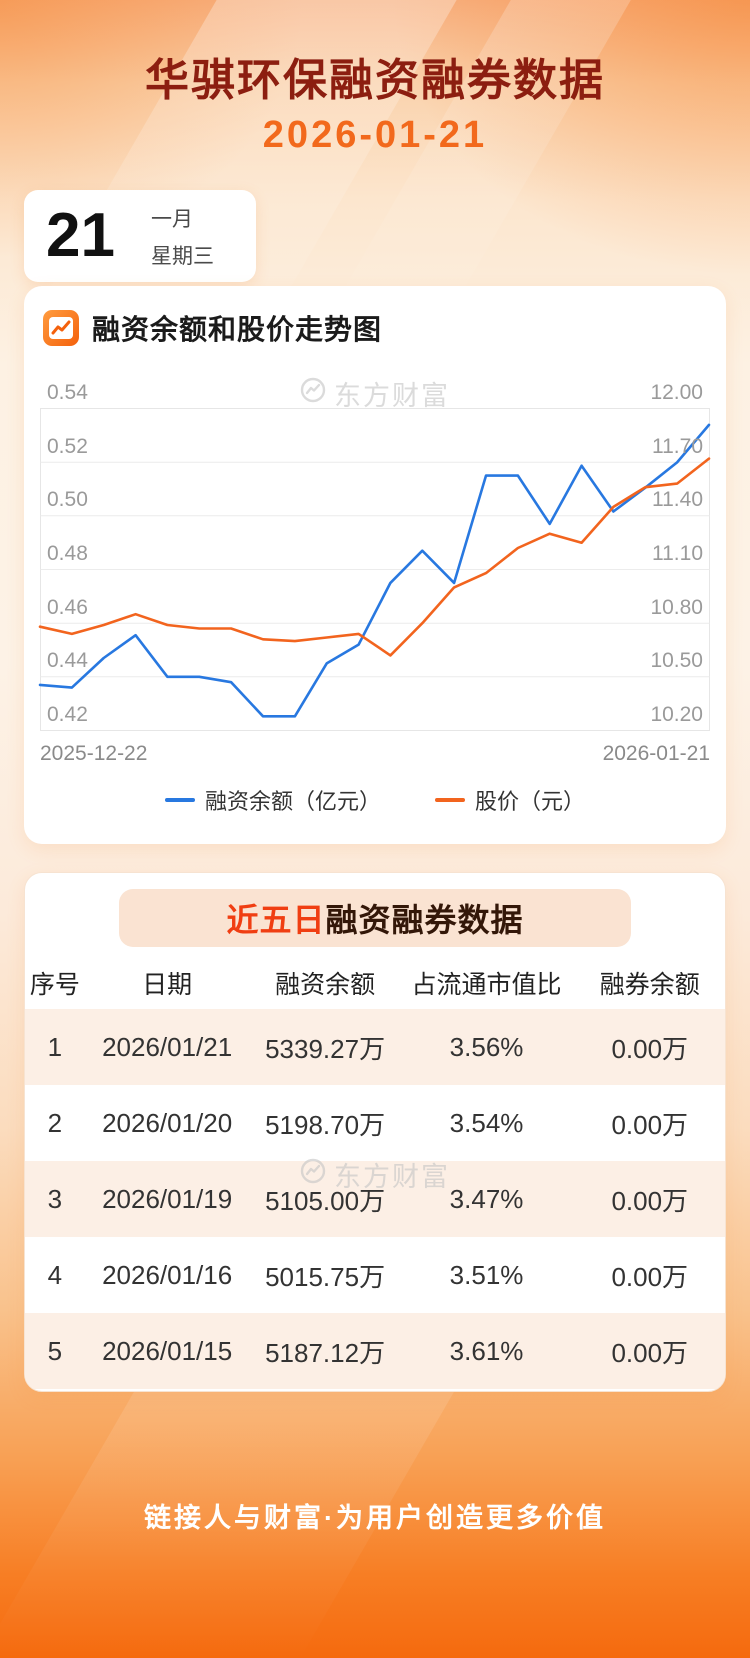  I want to click on table-title-rest: 融资融券数据, so click(424, 920).